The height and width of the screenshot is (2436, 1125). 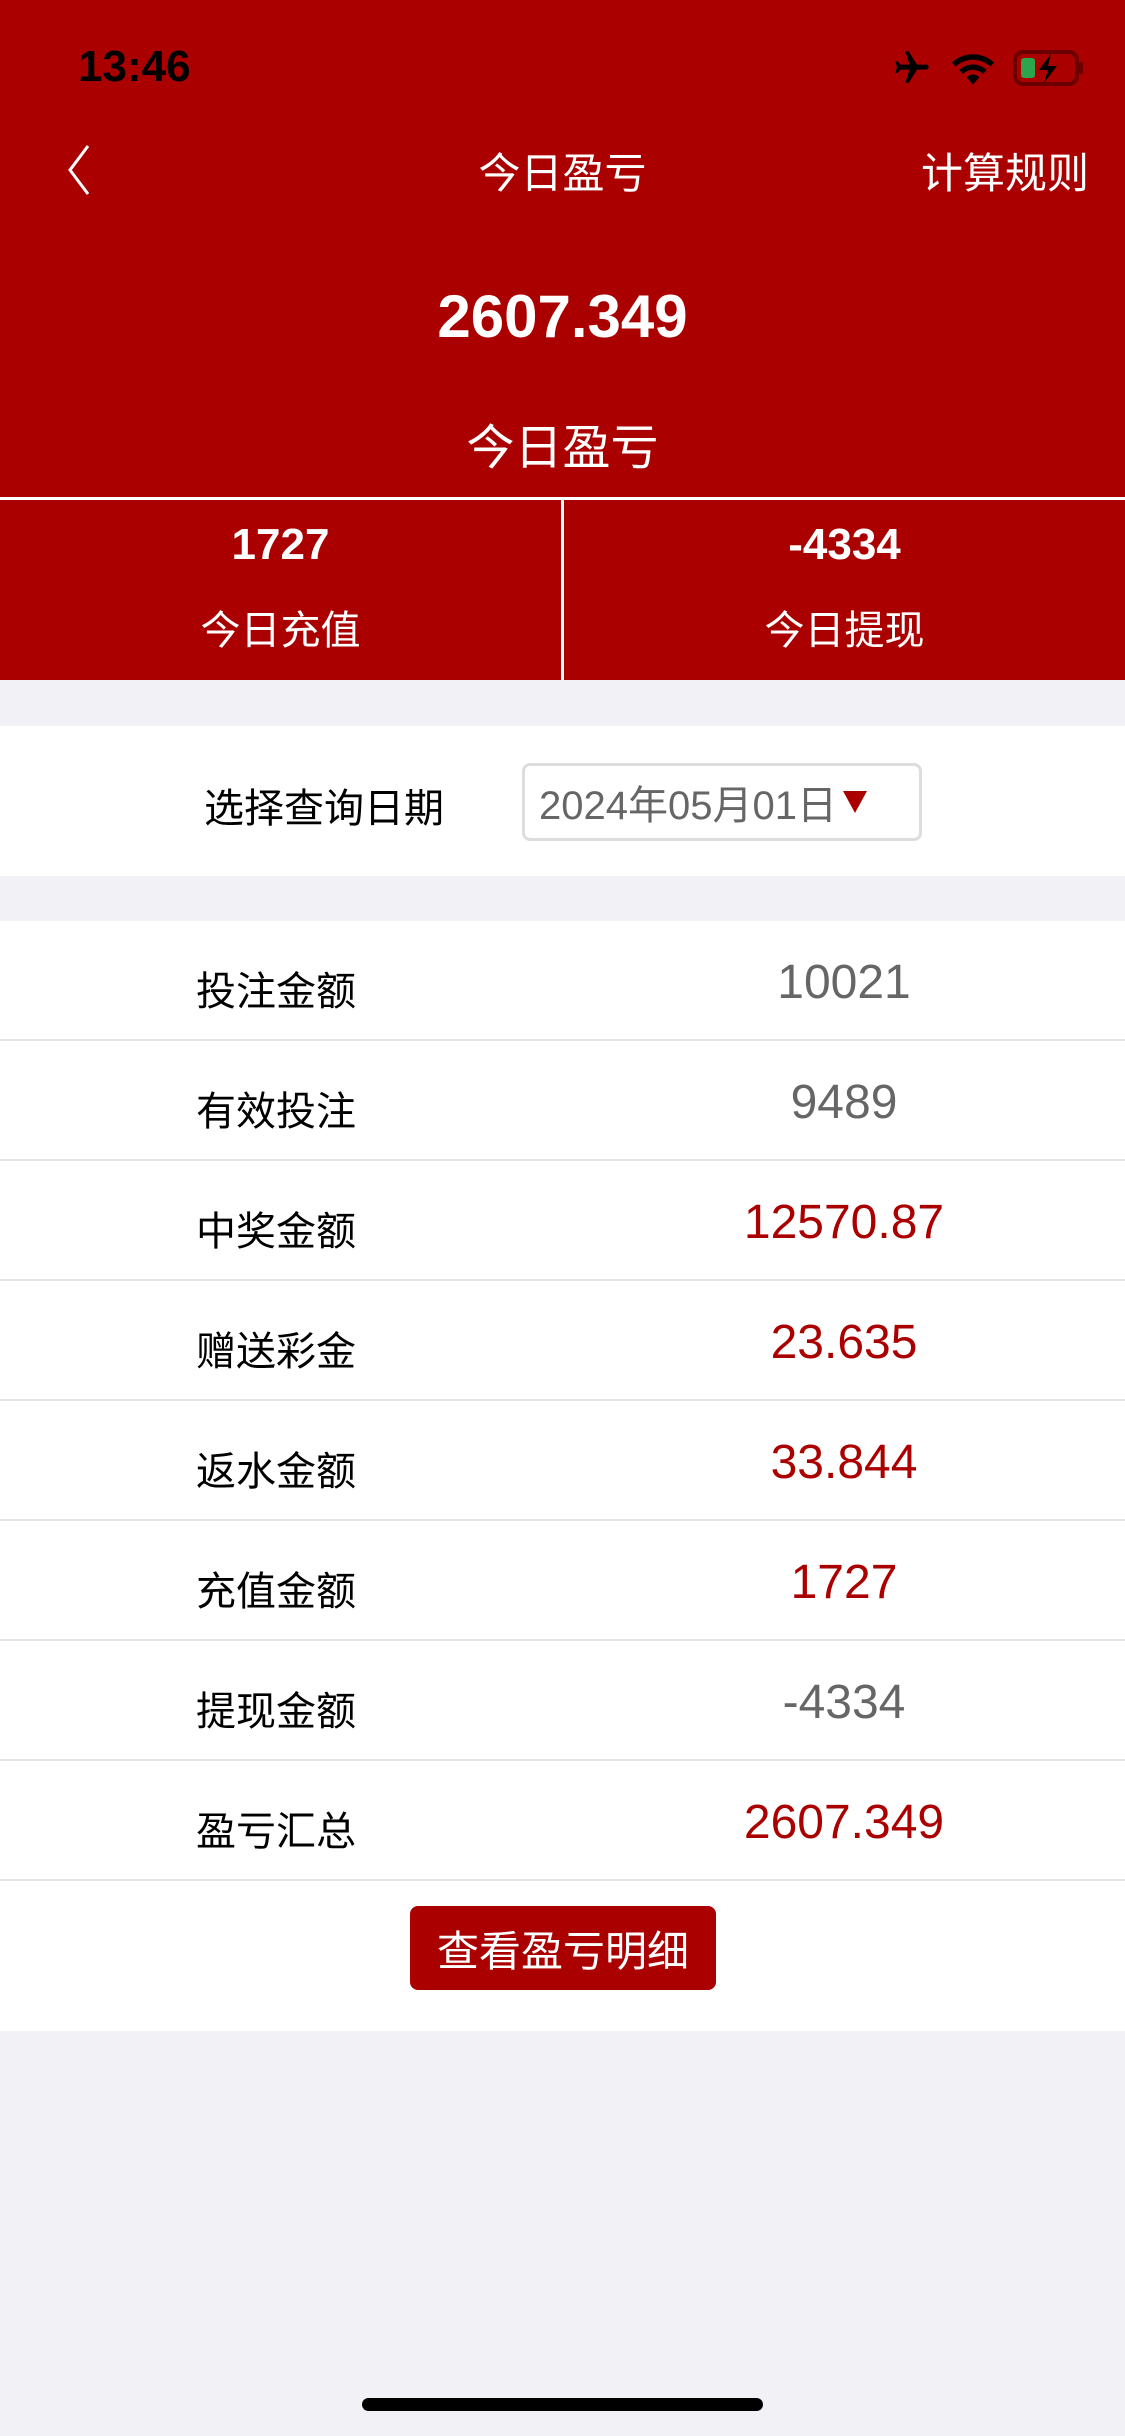 I want to click on row-value: 2607.349, so click(x=844, y=1822).